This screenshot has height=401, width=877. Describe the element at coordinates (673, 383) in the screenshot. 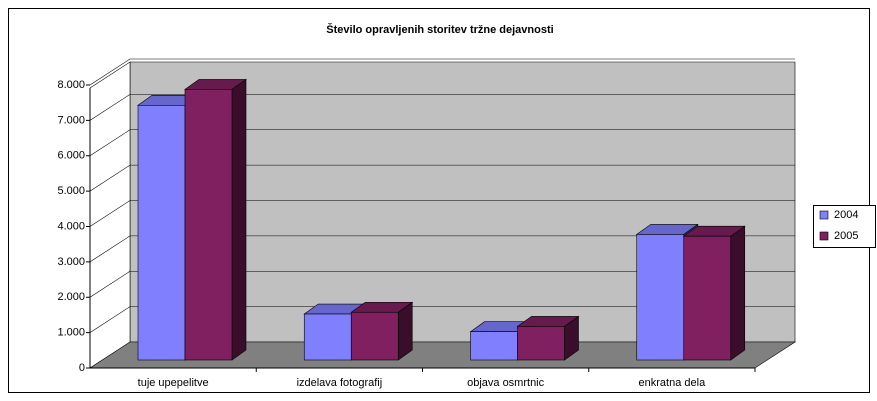

I see `x-tick-label: enkratna dela` at that location.